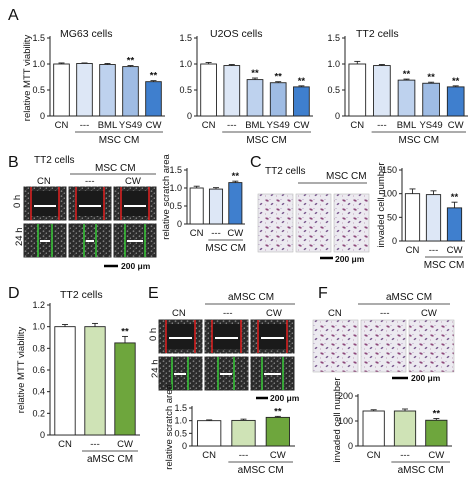  Describe the element at coordinates (301, 125) in the screenshot. I see `x-tick-label-a2-4: CW` at that location.